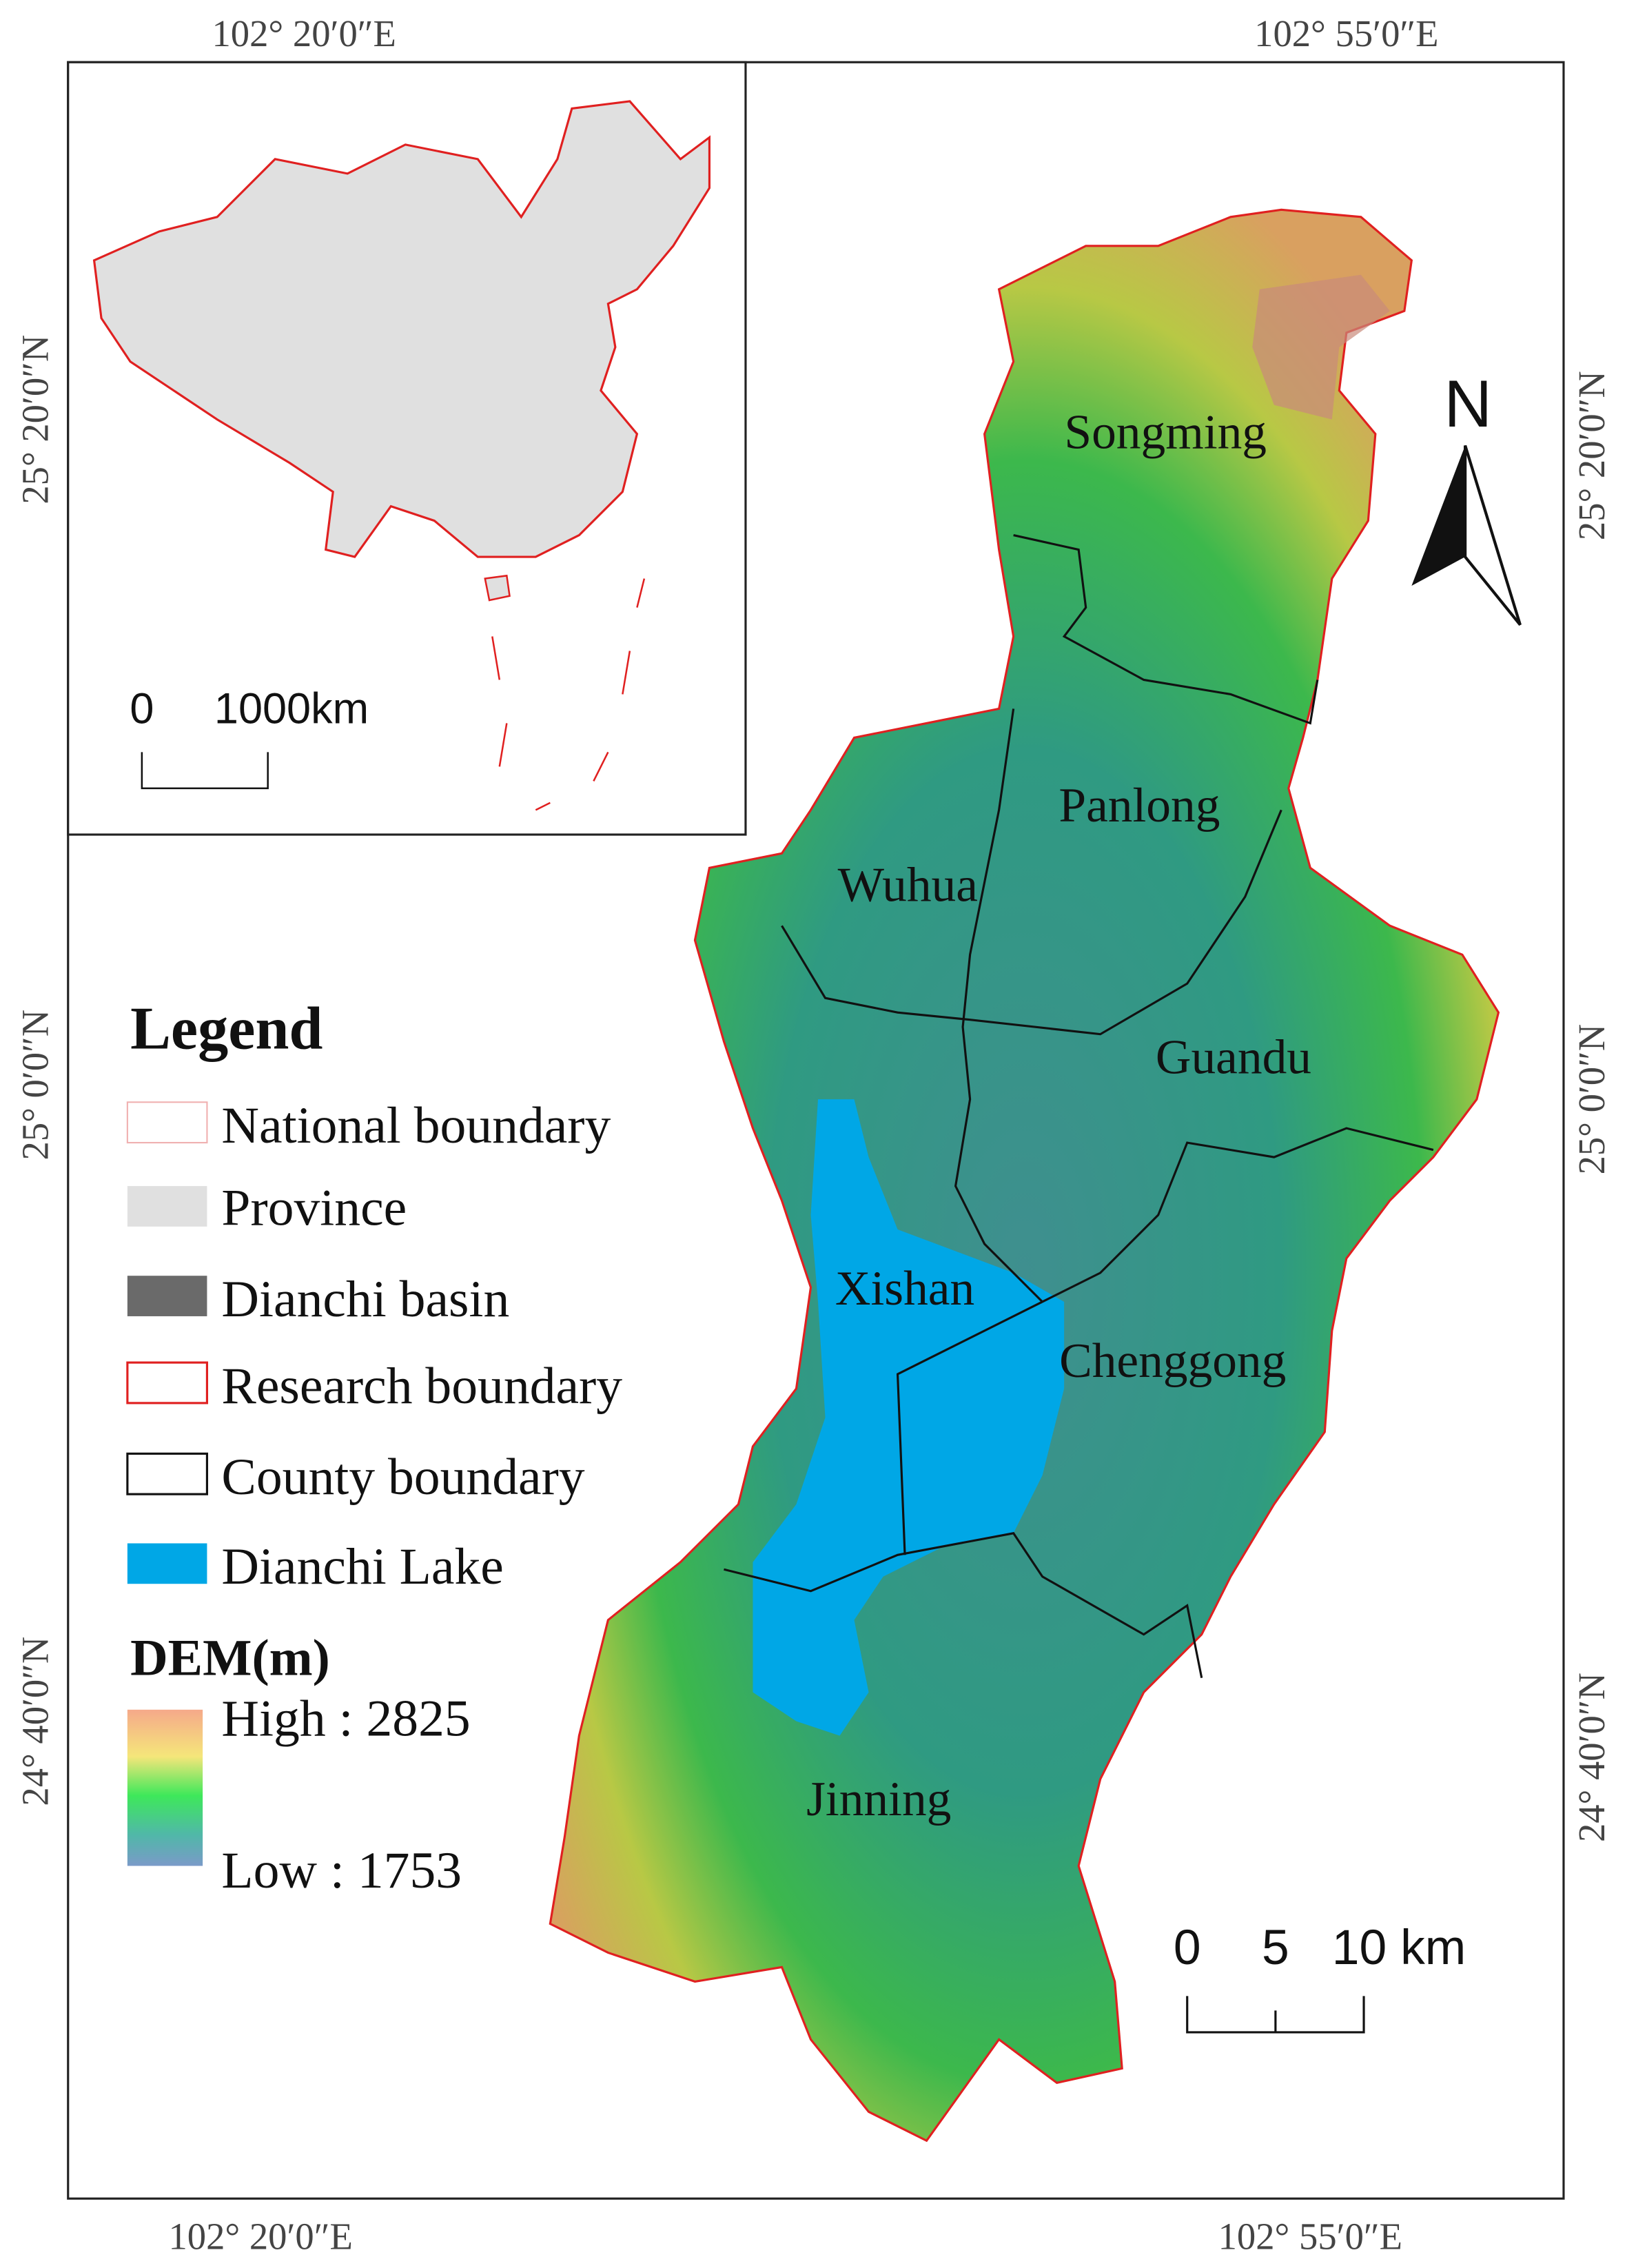 The image size is (1636, 2268). I want to click on north-arrow, so click(1492, 535).